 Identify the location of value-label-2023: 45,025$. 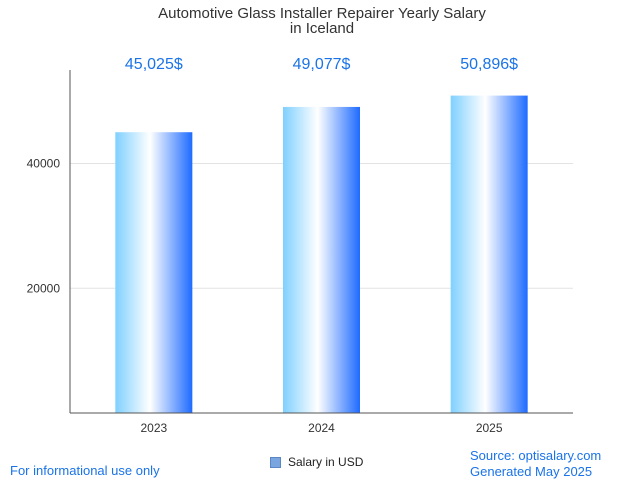
(154, 64).